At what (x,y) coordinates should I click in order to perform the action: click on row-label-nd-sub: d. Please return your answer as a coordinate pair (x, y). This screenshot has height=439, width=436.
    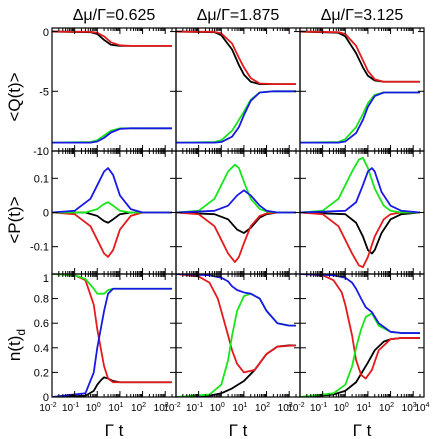
    Looking at the image, I should click on (21, 332).